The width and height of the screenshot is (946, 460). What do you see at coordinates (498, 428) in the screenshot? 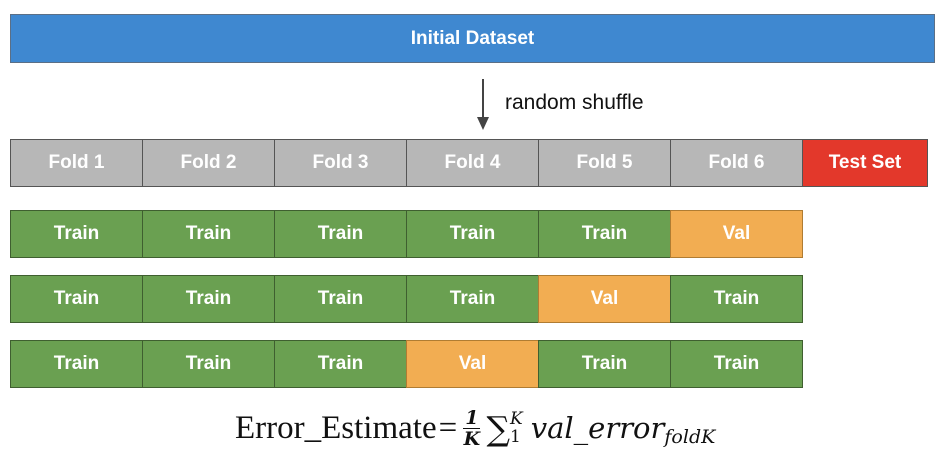
I see `sum-symbol: ∑` at bounding box center [498, 428].